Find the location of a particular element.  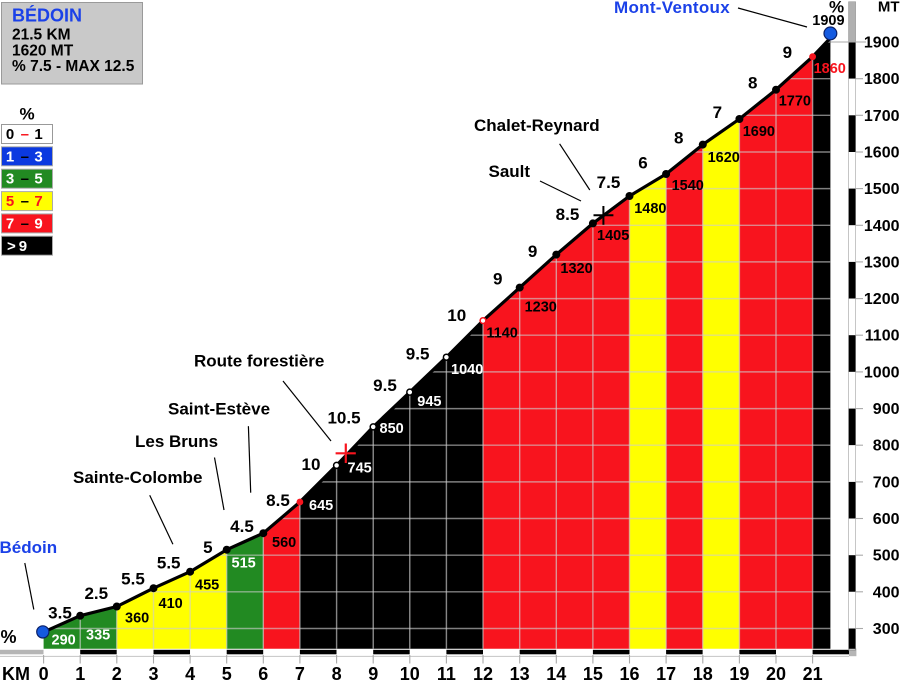

svg-text: 335 is located at coordinates (98, 636).